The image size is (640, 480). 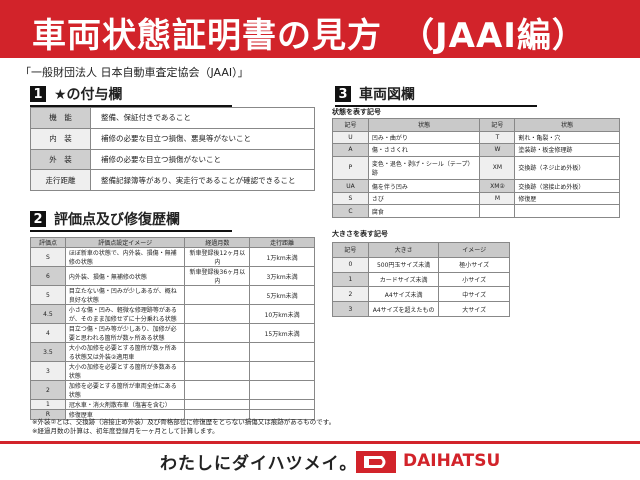 I want to click on table-cell: C, so click(x=350, y=211).